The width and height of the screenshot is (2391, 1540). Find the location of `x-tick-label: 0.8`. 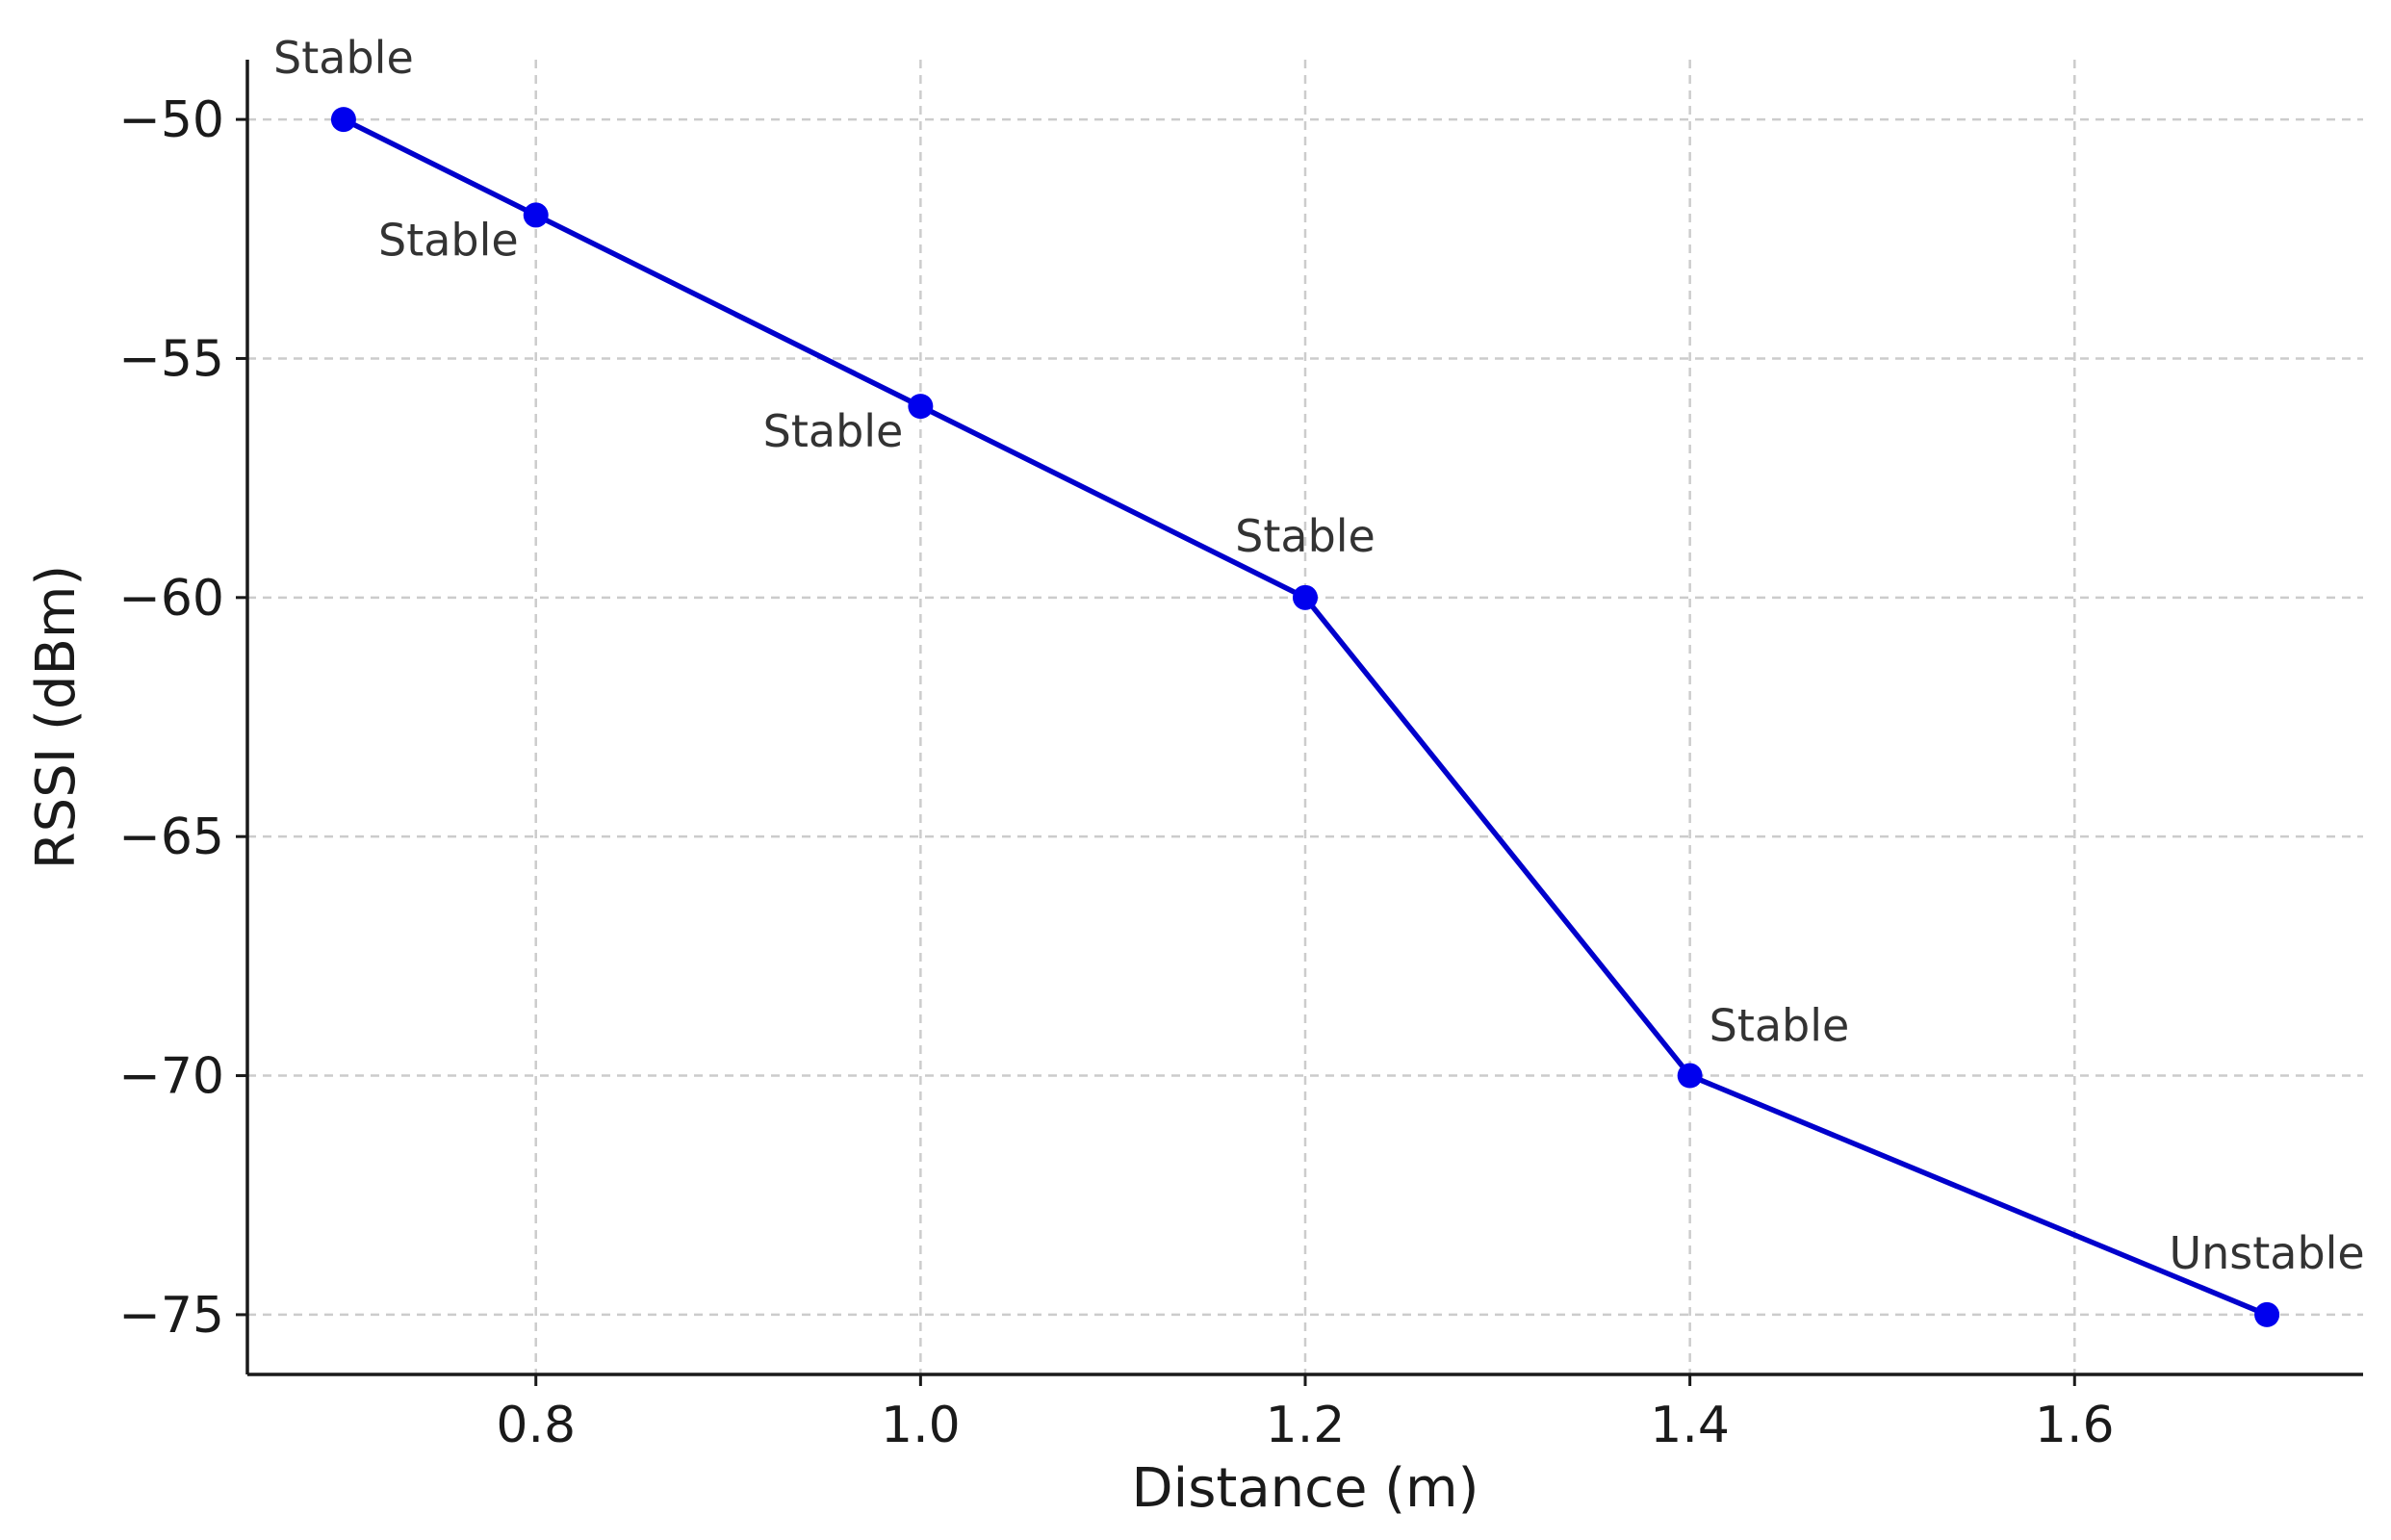

x-tick-label: 0.8 is located at coordinates (536, 1425).